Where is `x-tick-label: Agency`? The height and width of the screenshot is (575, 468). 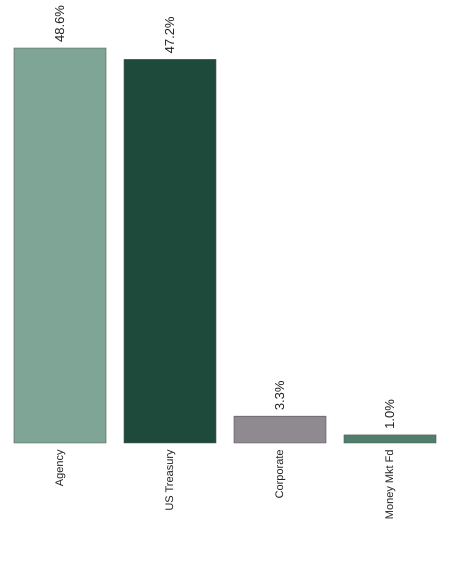
x-tick-label: Agency is located at coordinates (60, 467).